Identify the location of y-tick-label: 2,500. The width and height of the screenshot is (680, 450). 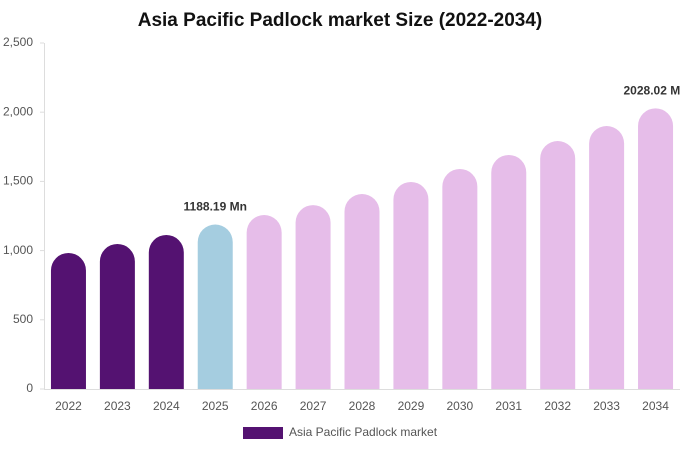
(18, 42).